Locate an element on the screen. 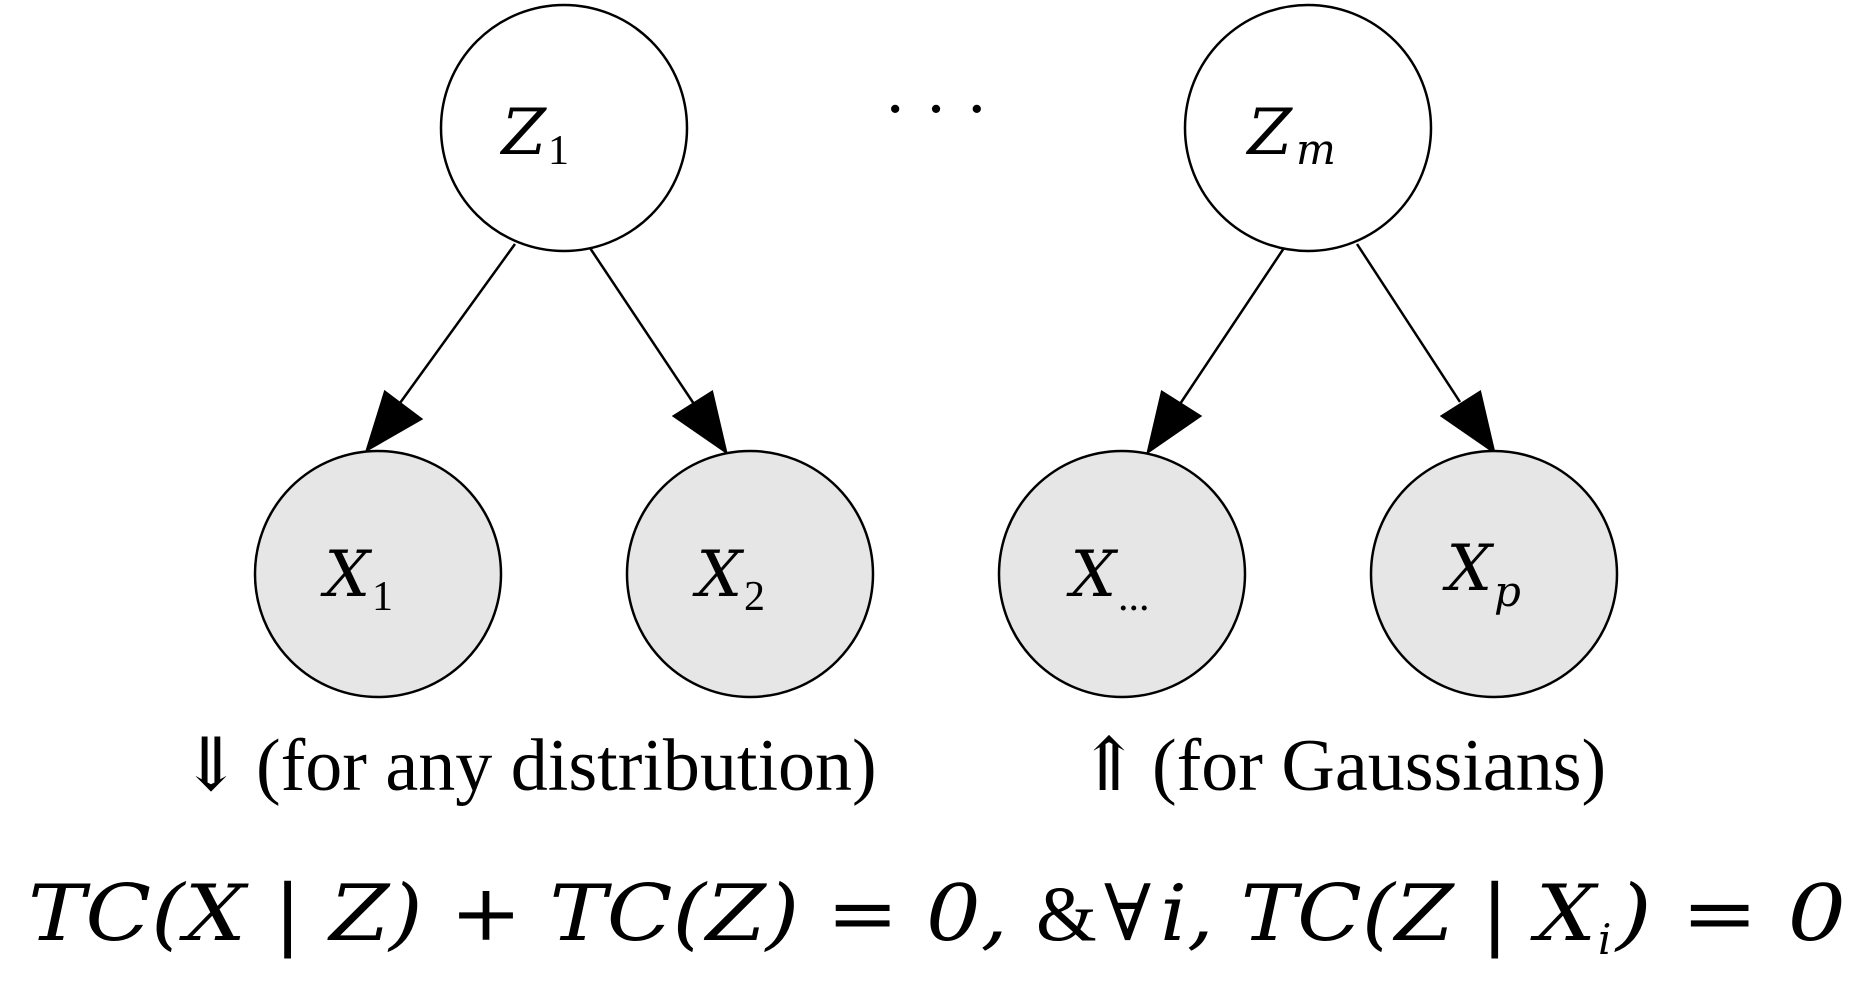  latent-node-zm: Z m is located at coordinates (1308, 128).